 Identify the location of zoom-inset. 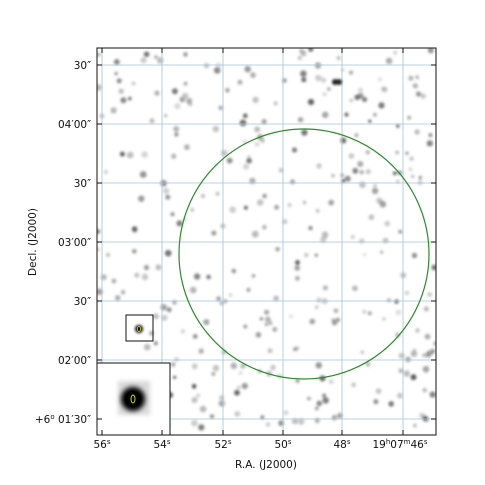
(133, 399).